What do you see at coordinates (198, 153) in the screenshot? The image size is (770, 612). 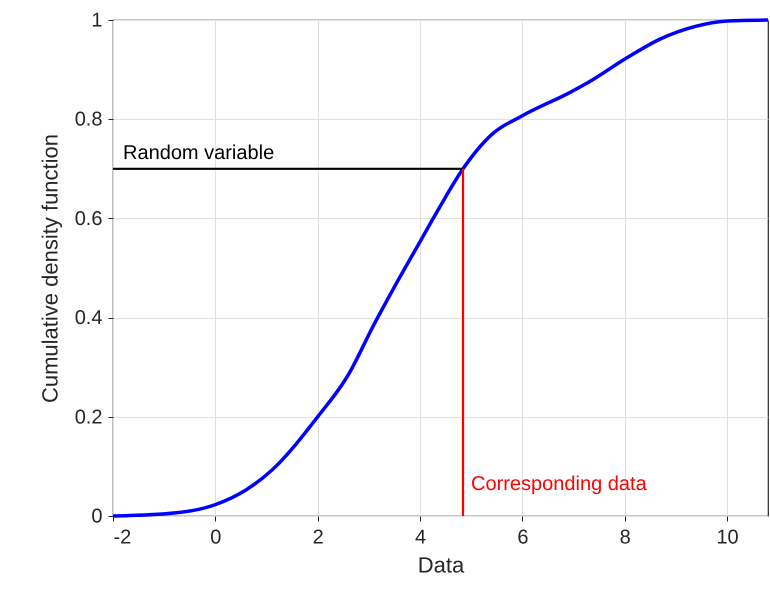 I see `series-label: Random variable` at bounding box center [198, 153].